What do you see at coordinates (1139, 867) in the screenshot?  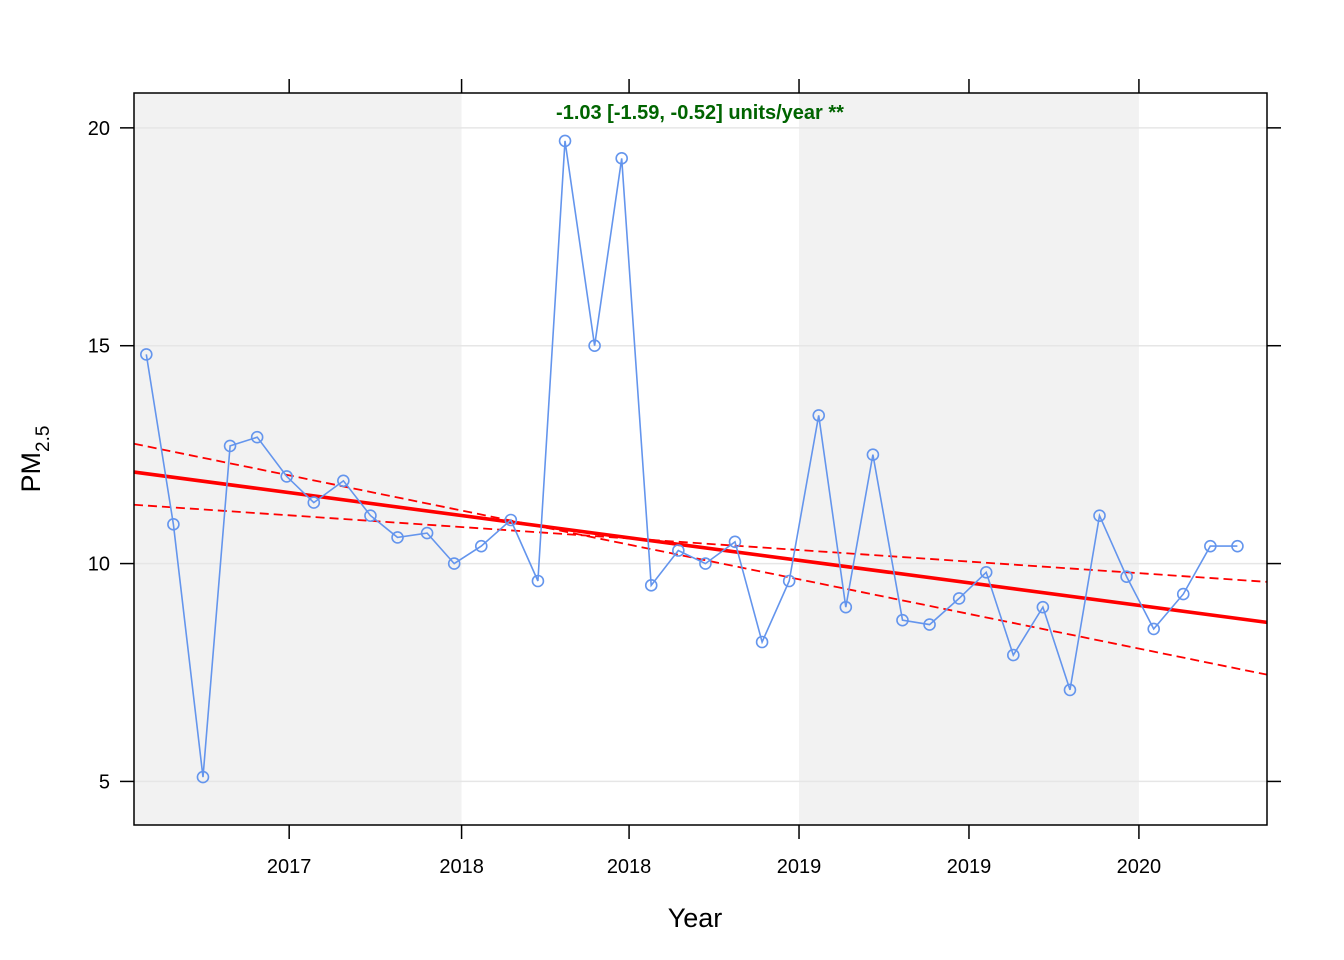 I see `x-tick-label: 2020` at bounding box center [1139, 867].